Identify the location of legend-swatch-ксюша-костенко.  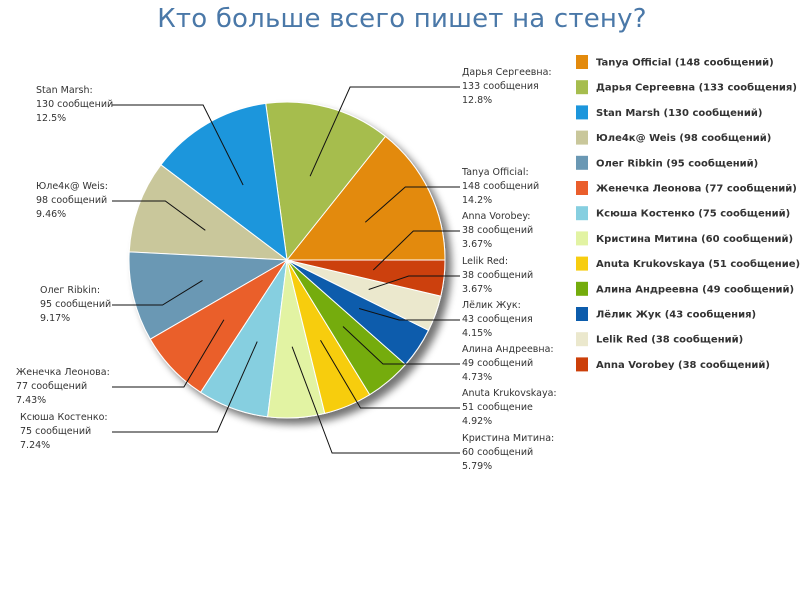
(582, 213).